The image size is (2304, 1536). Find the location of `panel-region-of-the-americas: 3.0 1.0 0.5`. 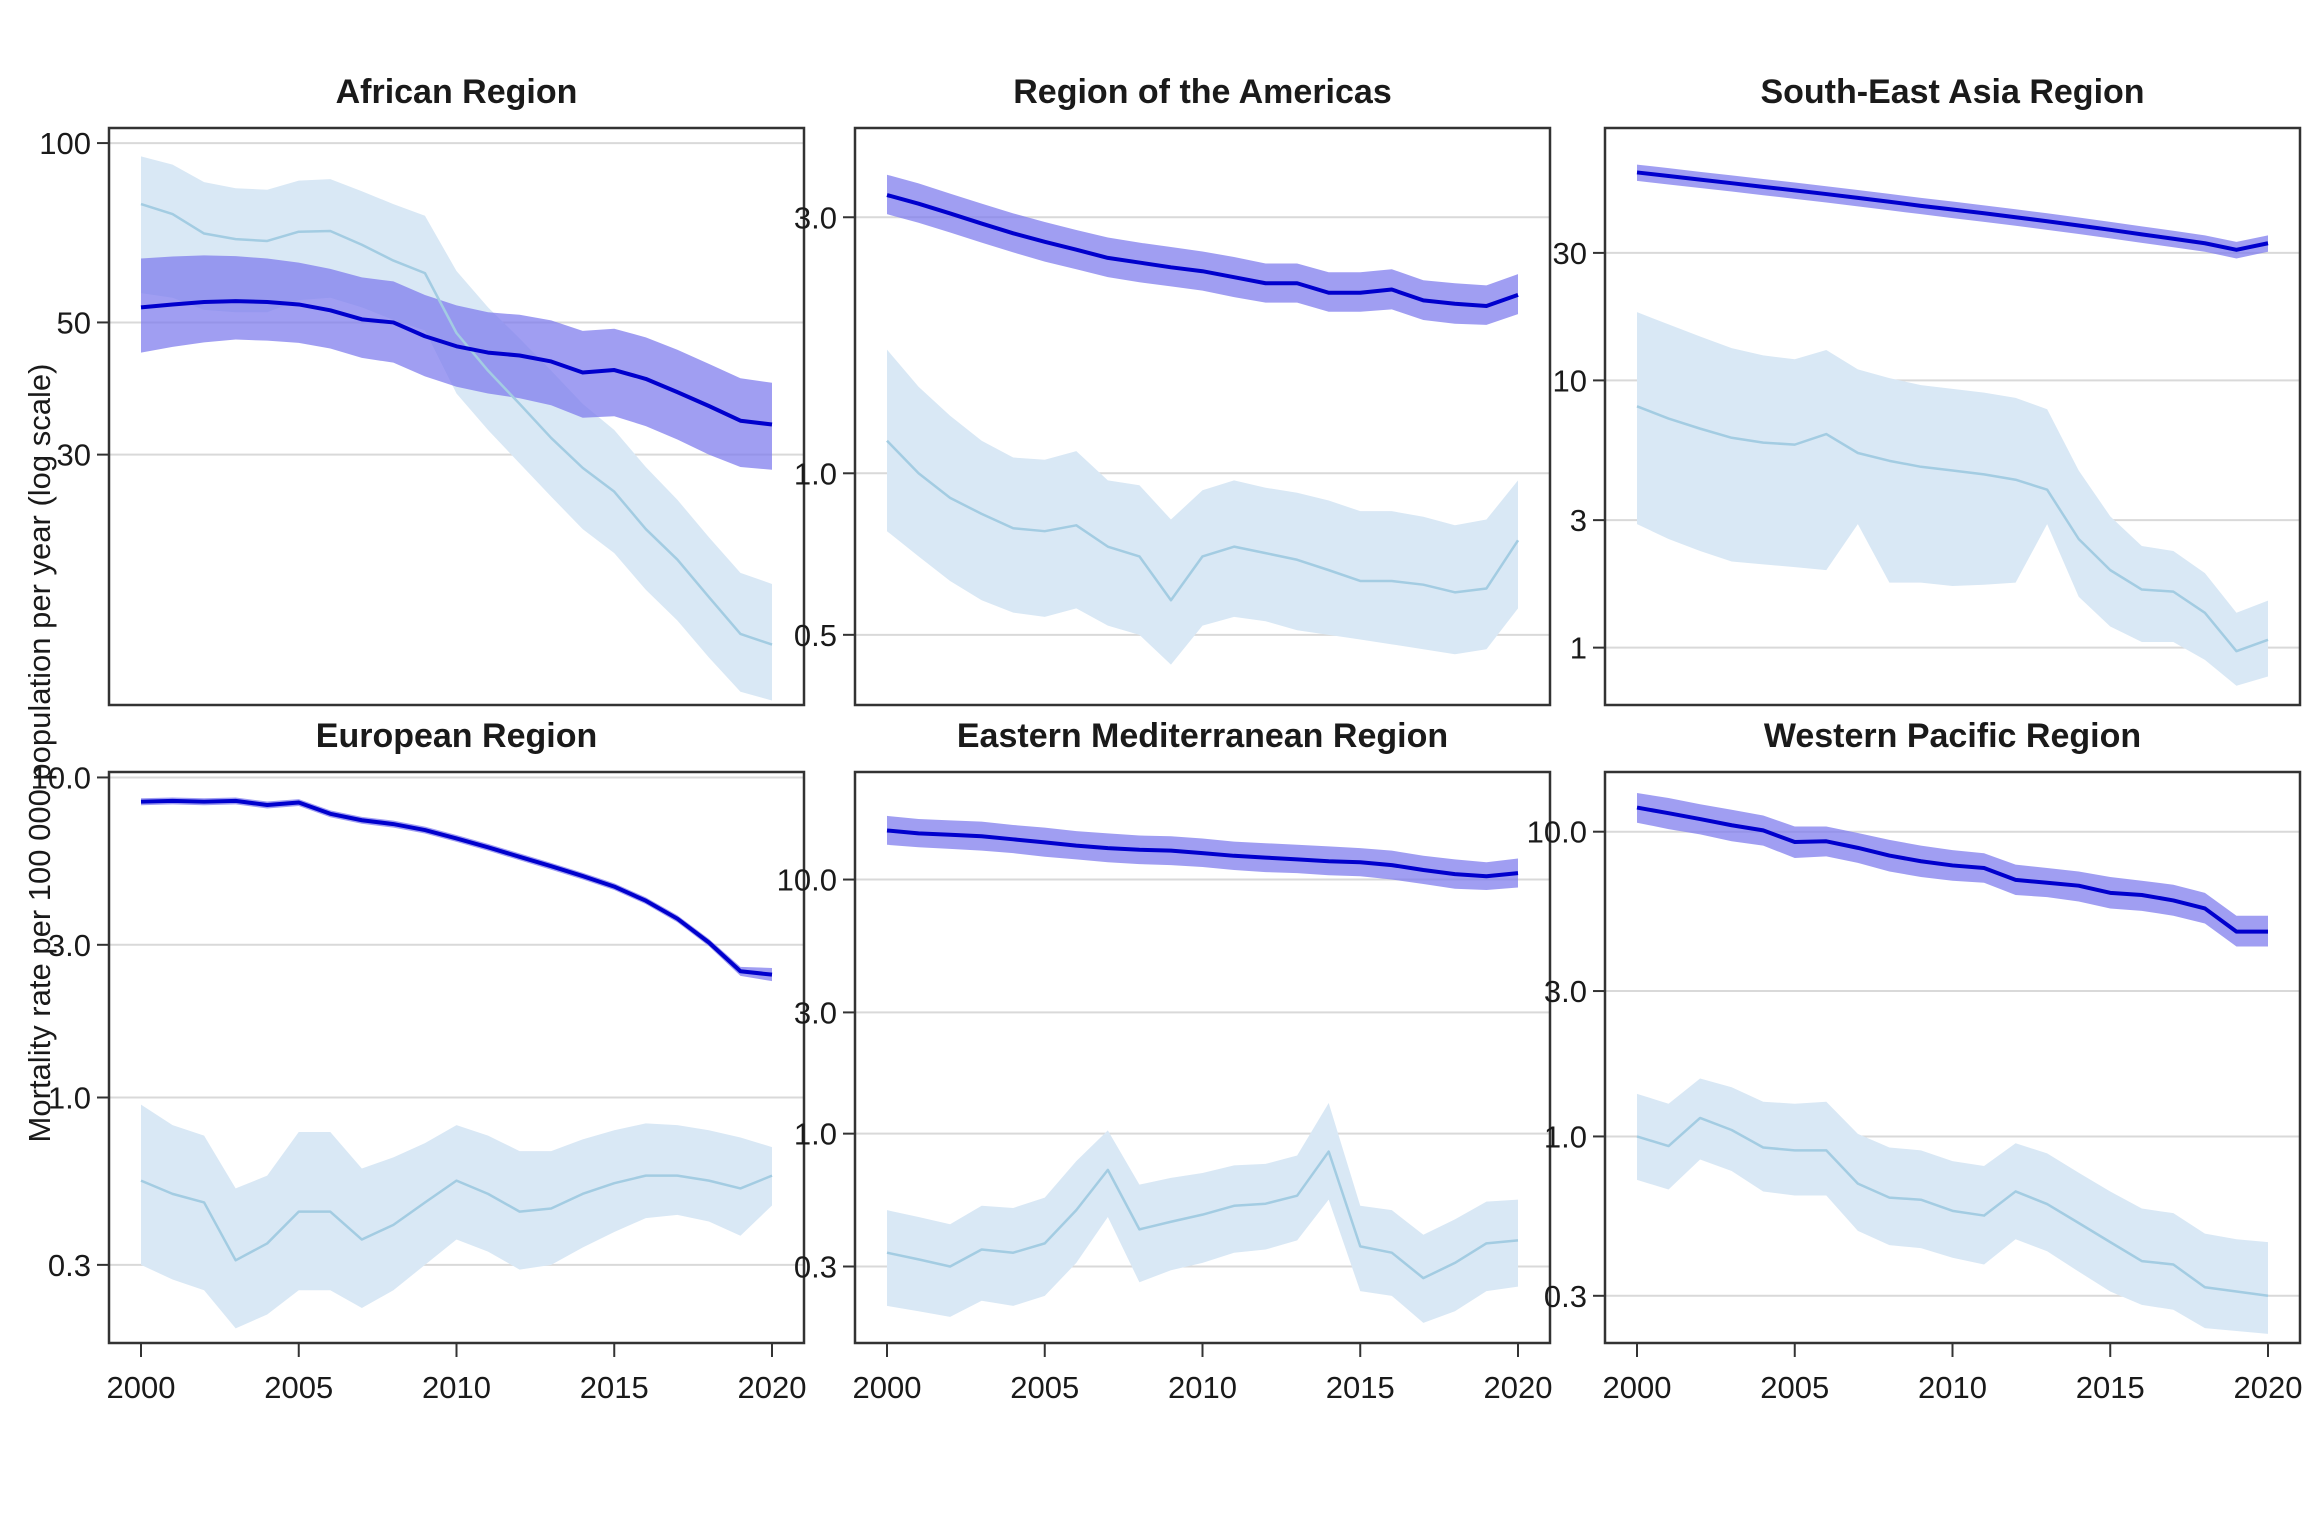

panel-region-of-the-americas: 3.0 1.0 0.5 is located at coordinates (1173, 416).